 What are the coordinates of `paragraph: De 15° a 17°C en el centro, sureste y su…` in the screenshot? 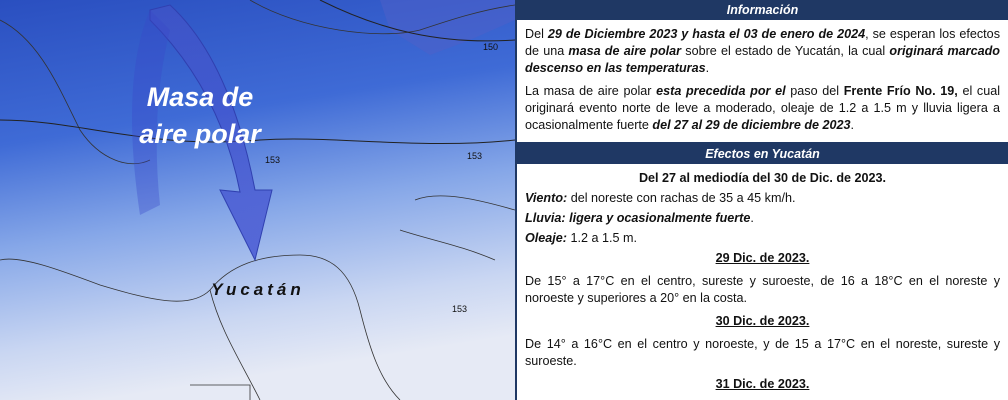 It's located at (762, 289).